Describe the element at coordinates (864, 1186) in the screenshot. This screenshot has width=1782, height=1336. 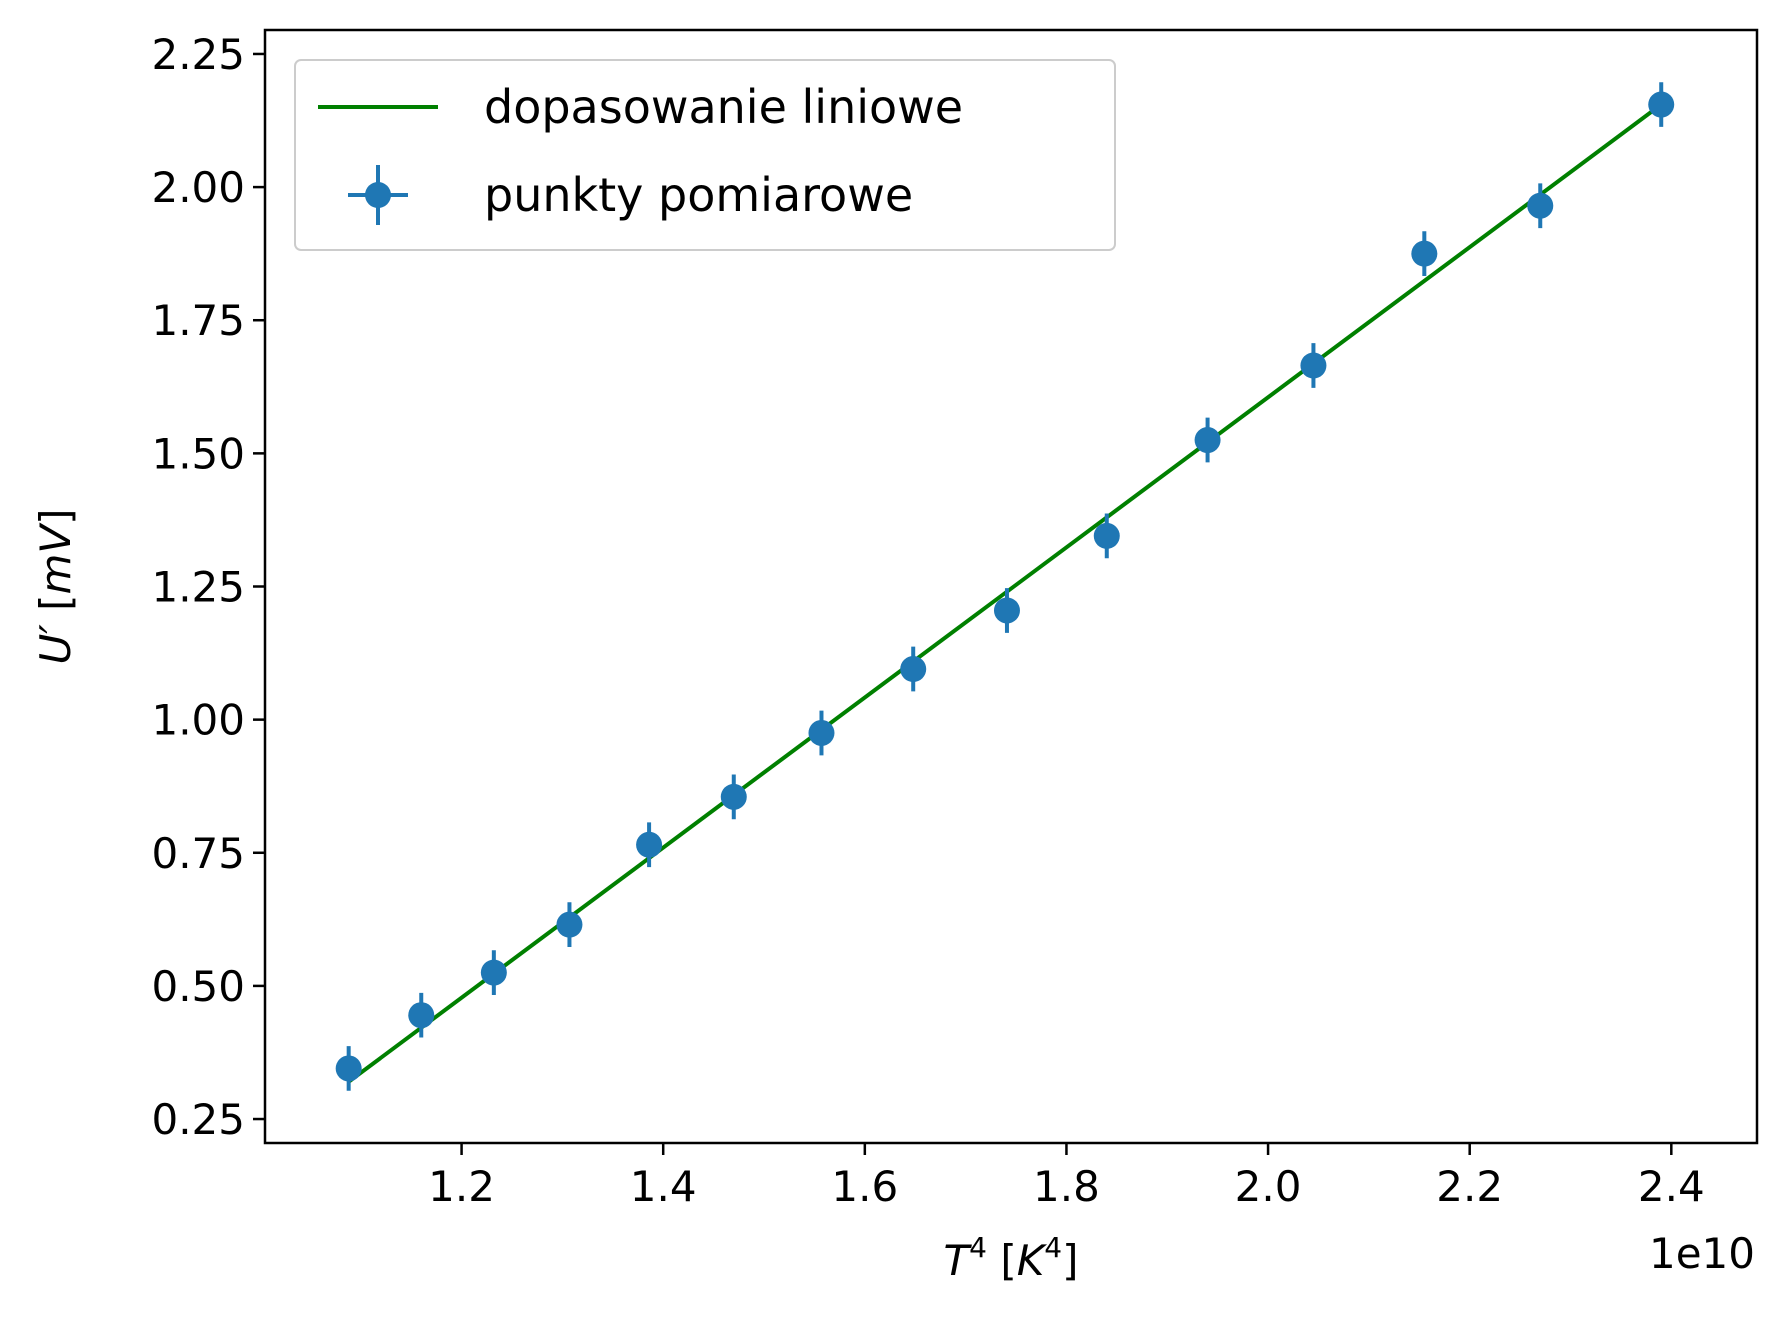
I see `x-tick-label: 1.6` at that location.